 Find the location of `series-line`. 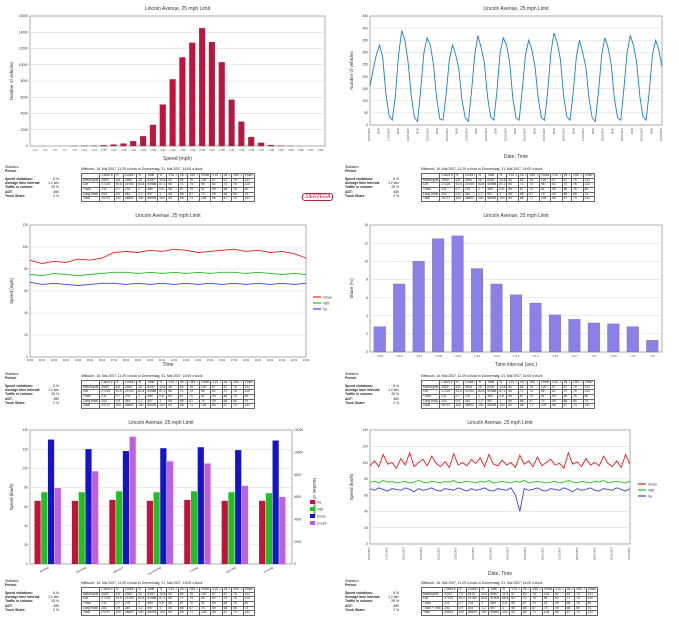

series-line is located at coordinates (500, 499).